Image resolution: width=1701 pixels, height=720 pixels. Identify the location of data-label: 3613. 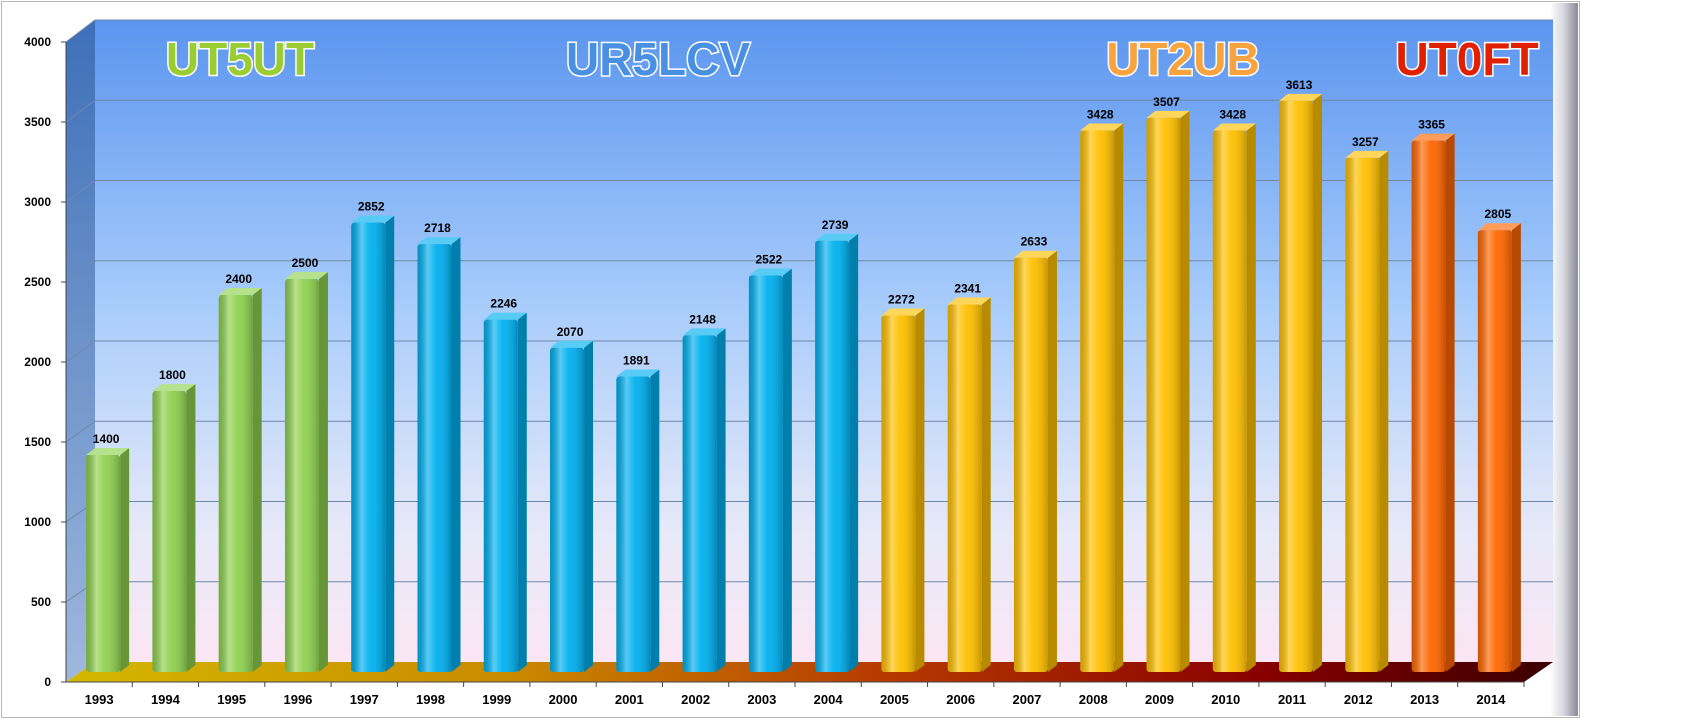
(1299, 85).